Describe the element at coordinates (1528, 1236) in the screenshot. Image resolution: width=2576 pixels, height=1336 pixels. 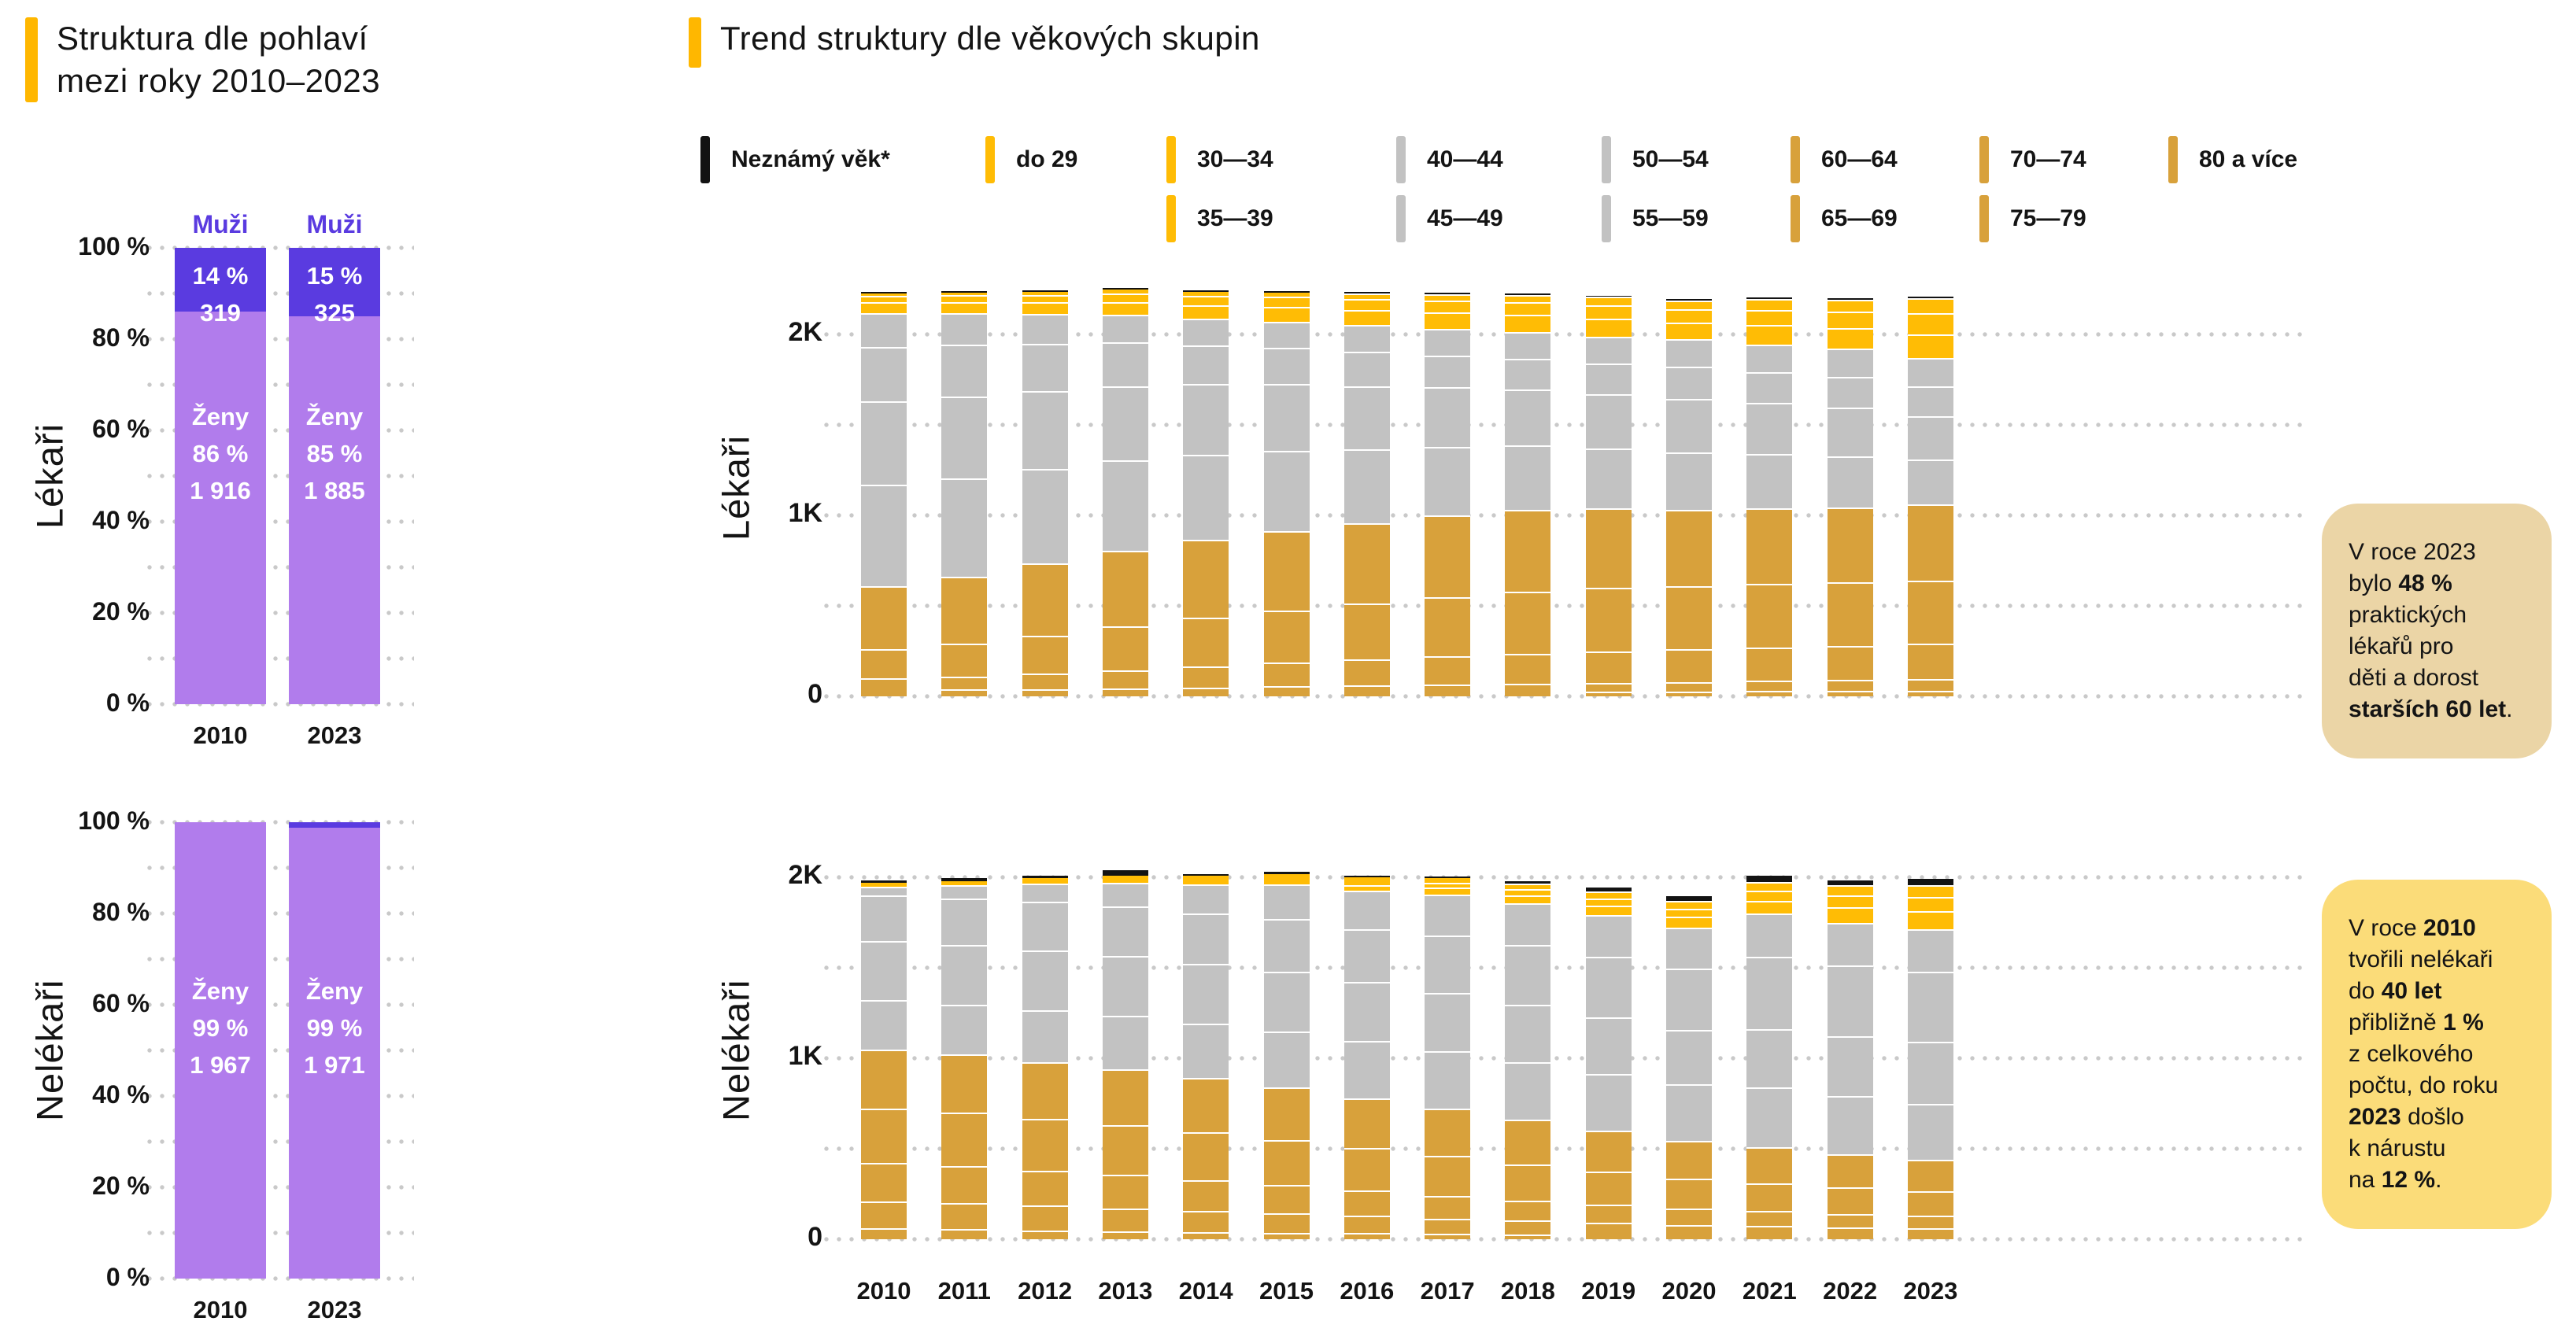
I see `segment-80avíce-2018` at that location.